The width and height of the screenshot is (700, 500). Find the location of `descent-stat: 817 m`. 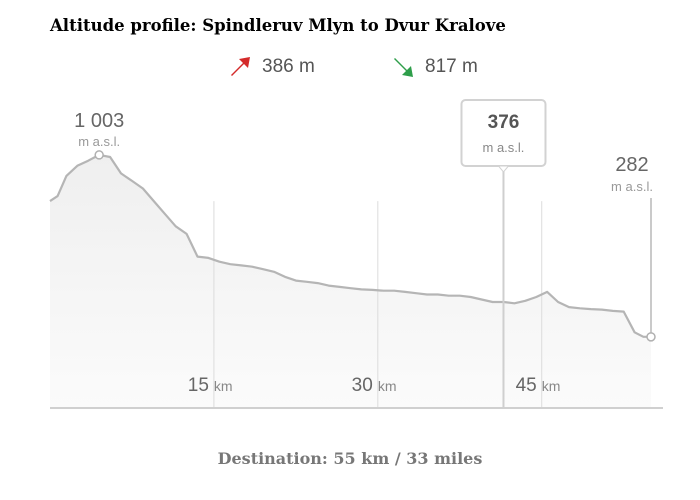

descent-stat: 817 m is located at coordinates (434, 67).